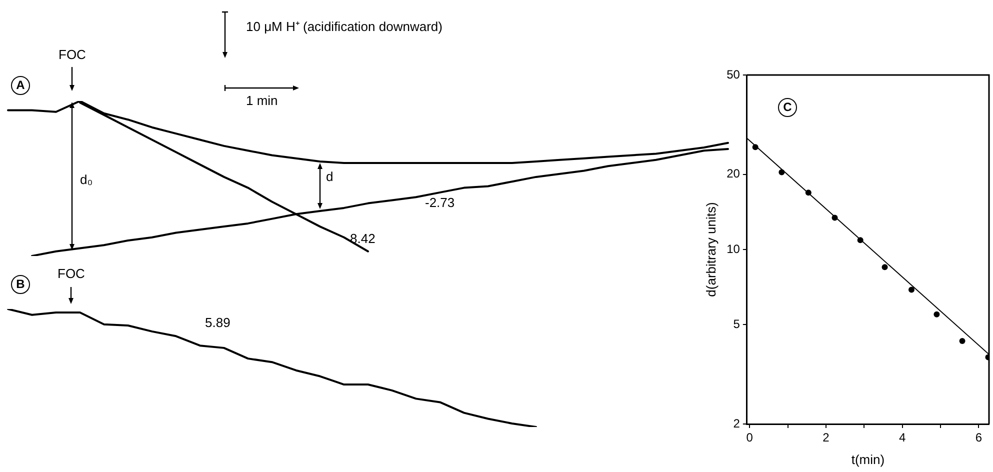 The height and width of the screenshot is (472, 993). I want to click on chart-title: B, so click(20, 284).